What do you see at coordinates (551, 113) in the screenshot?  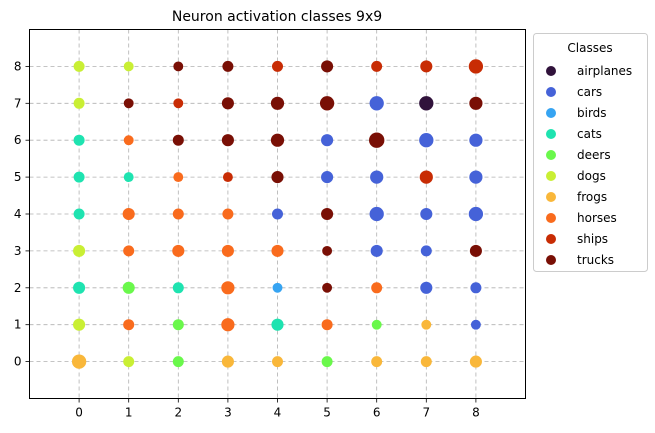 I see `legend-marker-birds` at bounding box center [551, 113].